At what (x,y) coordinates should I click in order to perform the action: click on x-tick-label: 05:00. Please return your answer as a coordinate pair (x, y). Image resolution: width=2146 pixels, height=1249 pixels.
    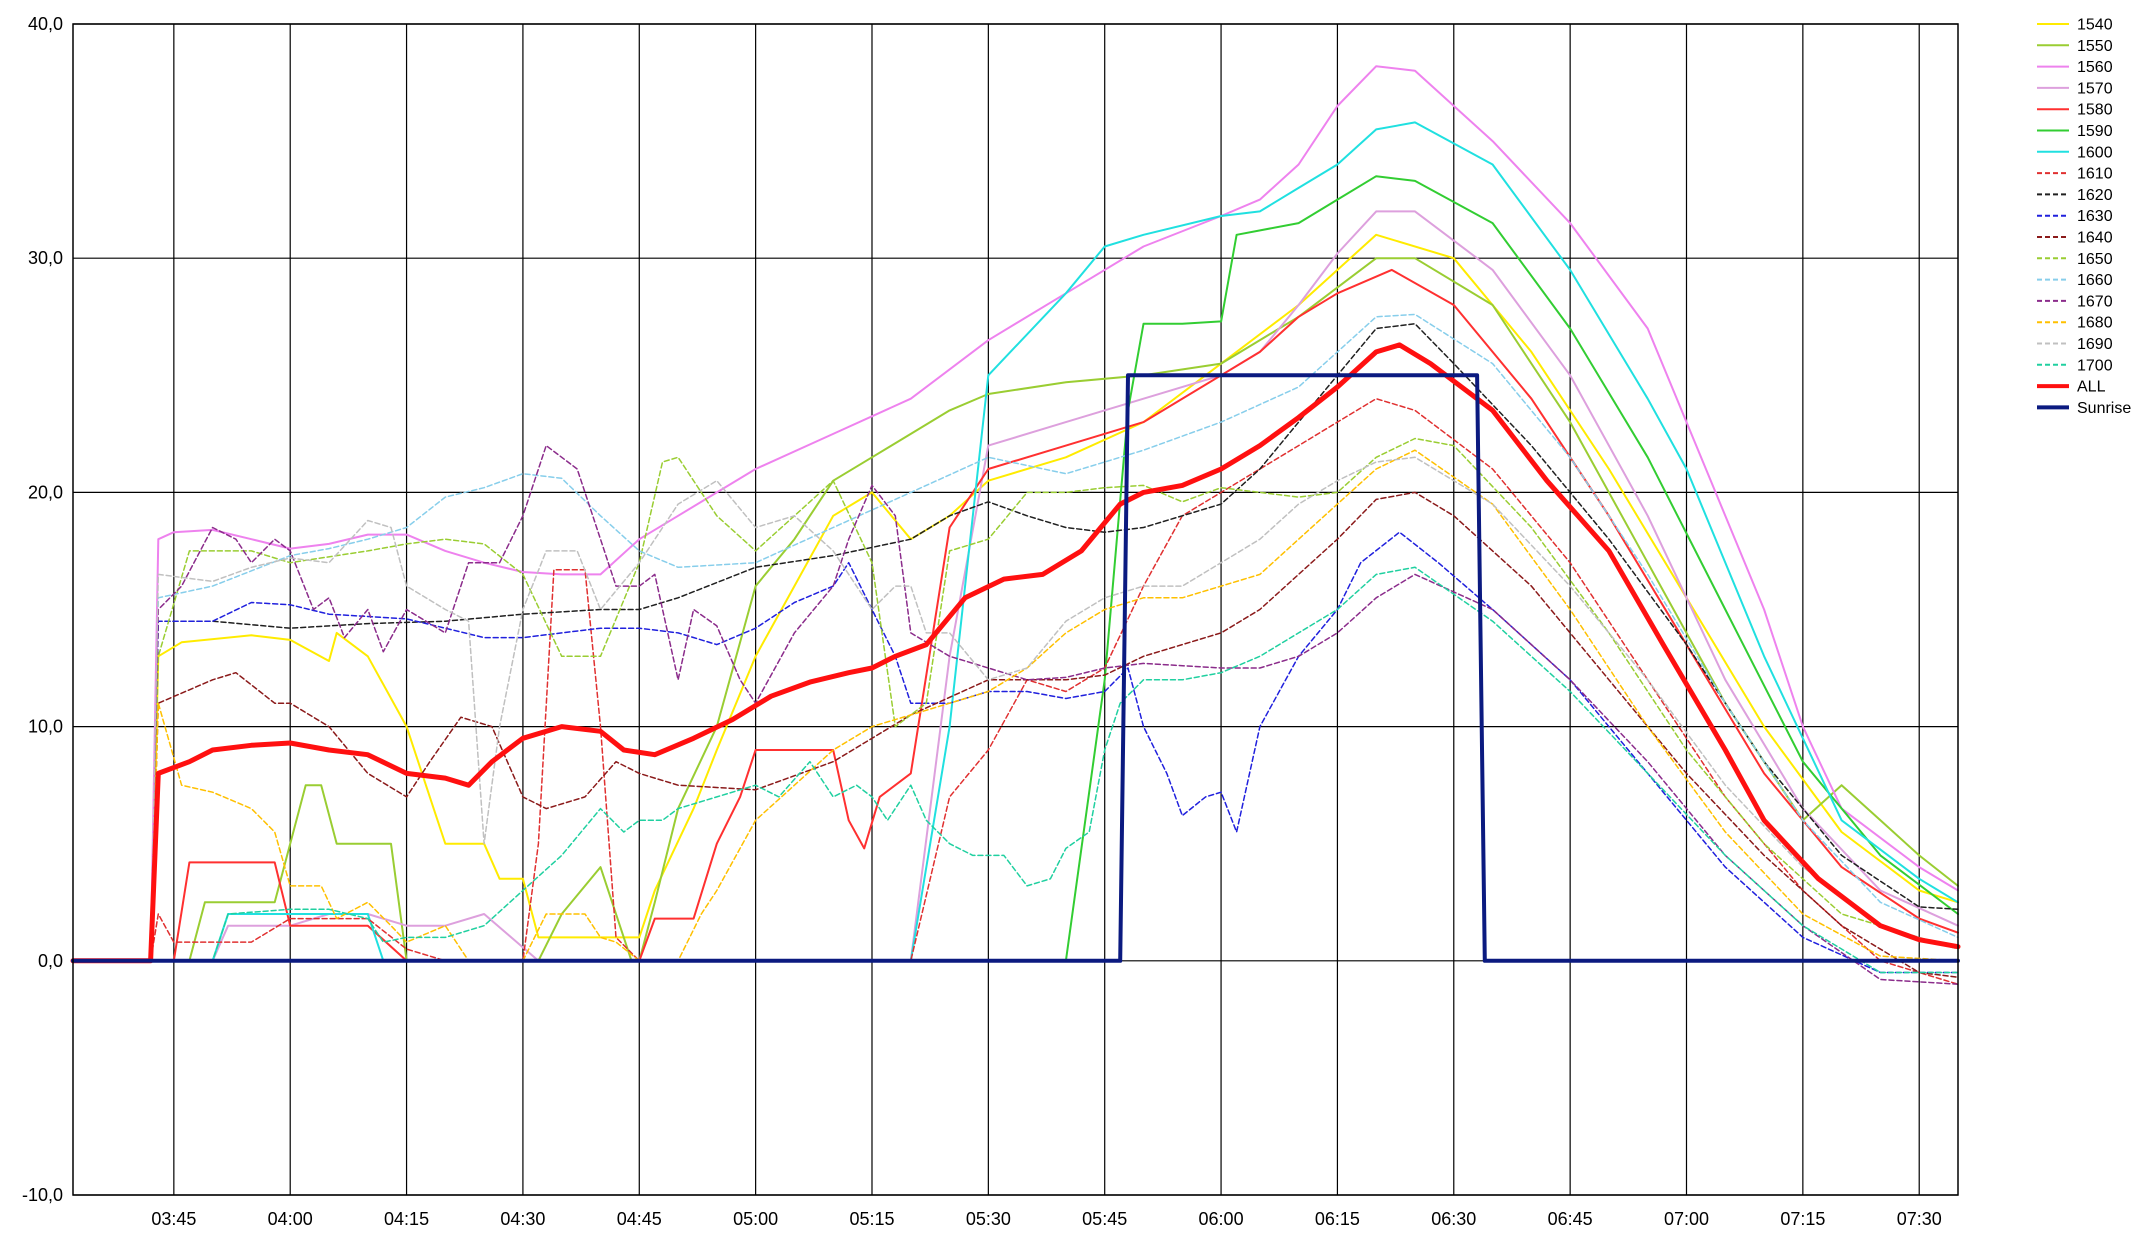
    Looking at the image, I should click on (755, 1219).